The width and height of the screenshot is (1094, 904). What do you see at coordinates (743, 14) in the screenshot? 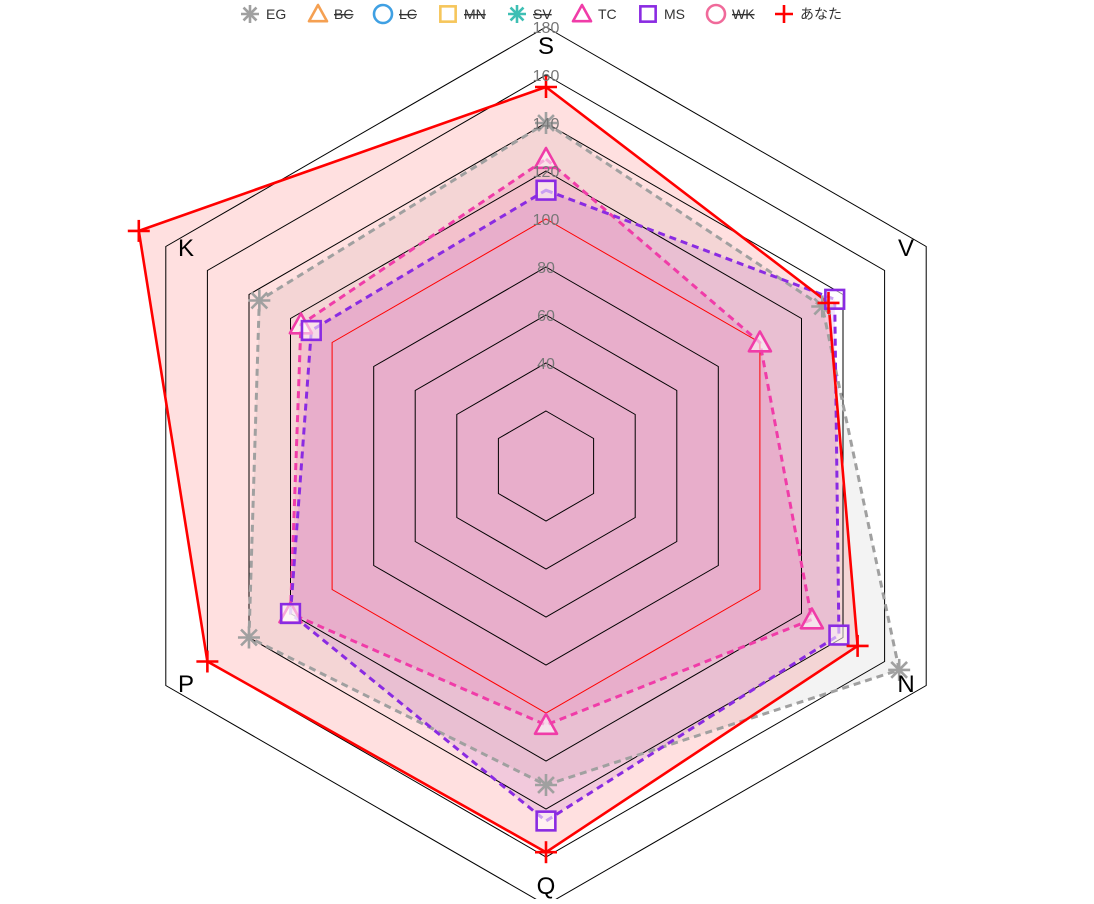
I see `legend-label-wk: WK` at bounding box center [743, 14].